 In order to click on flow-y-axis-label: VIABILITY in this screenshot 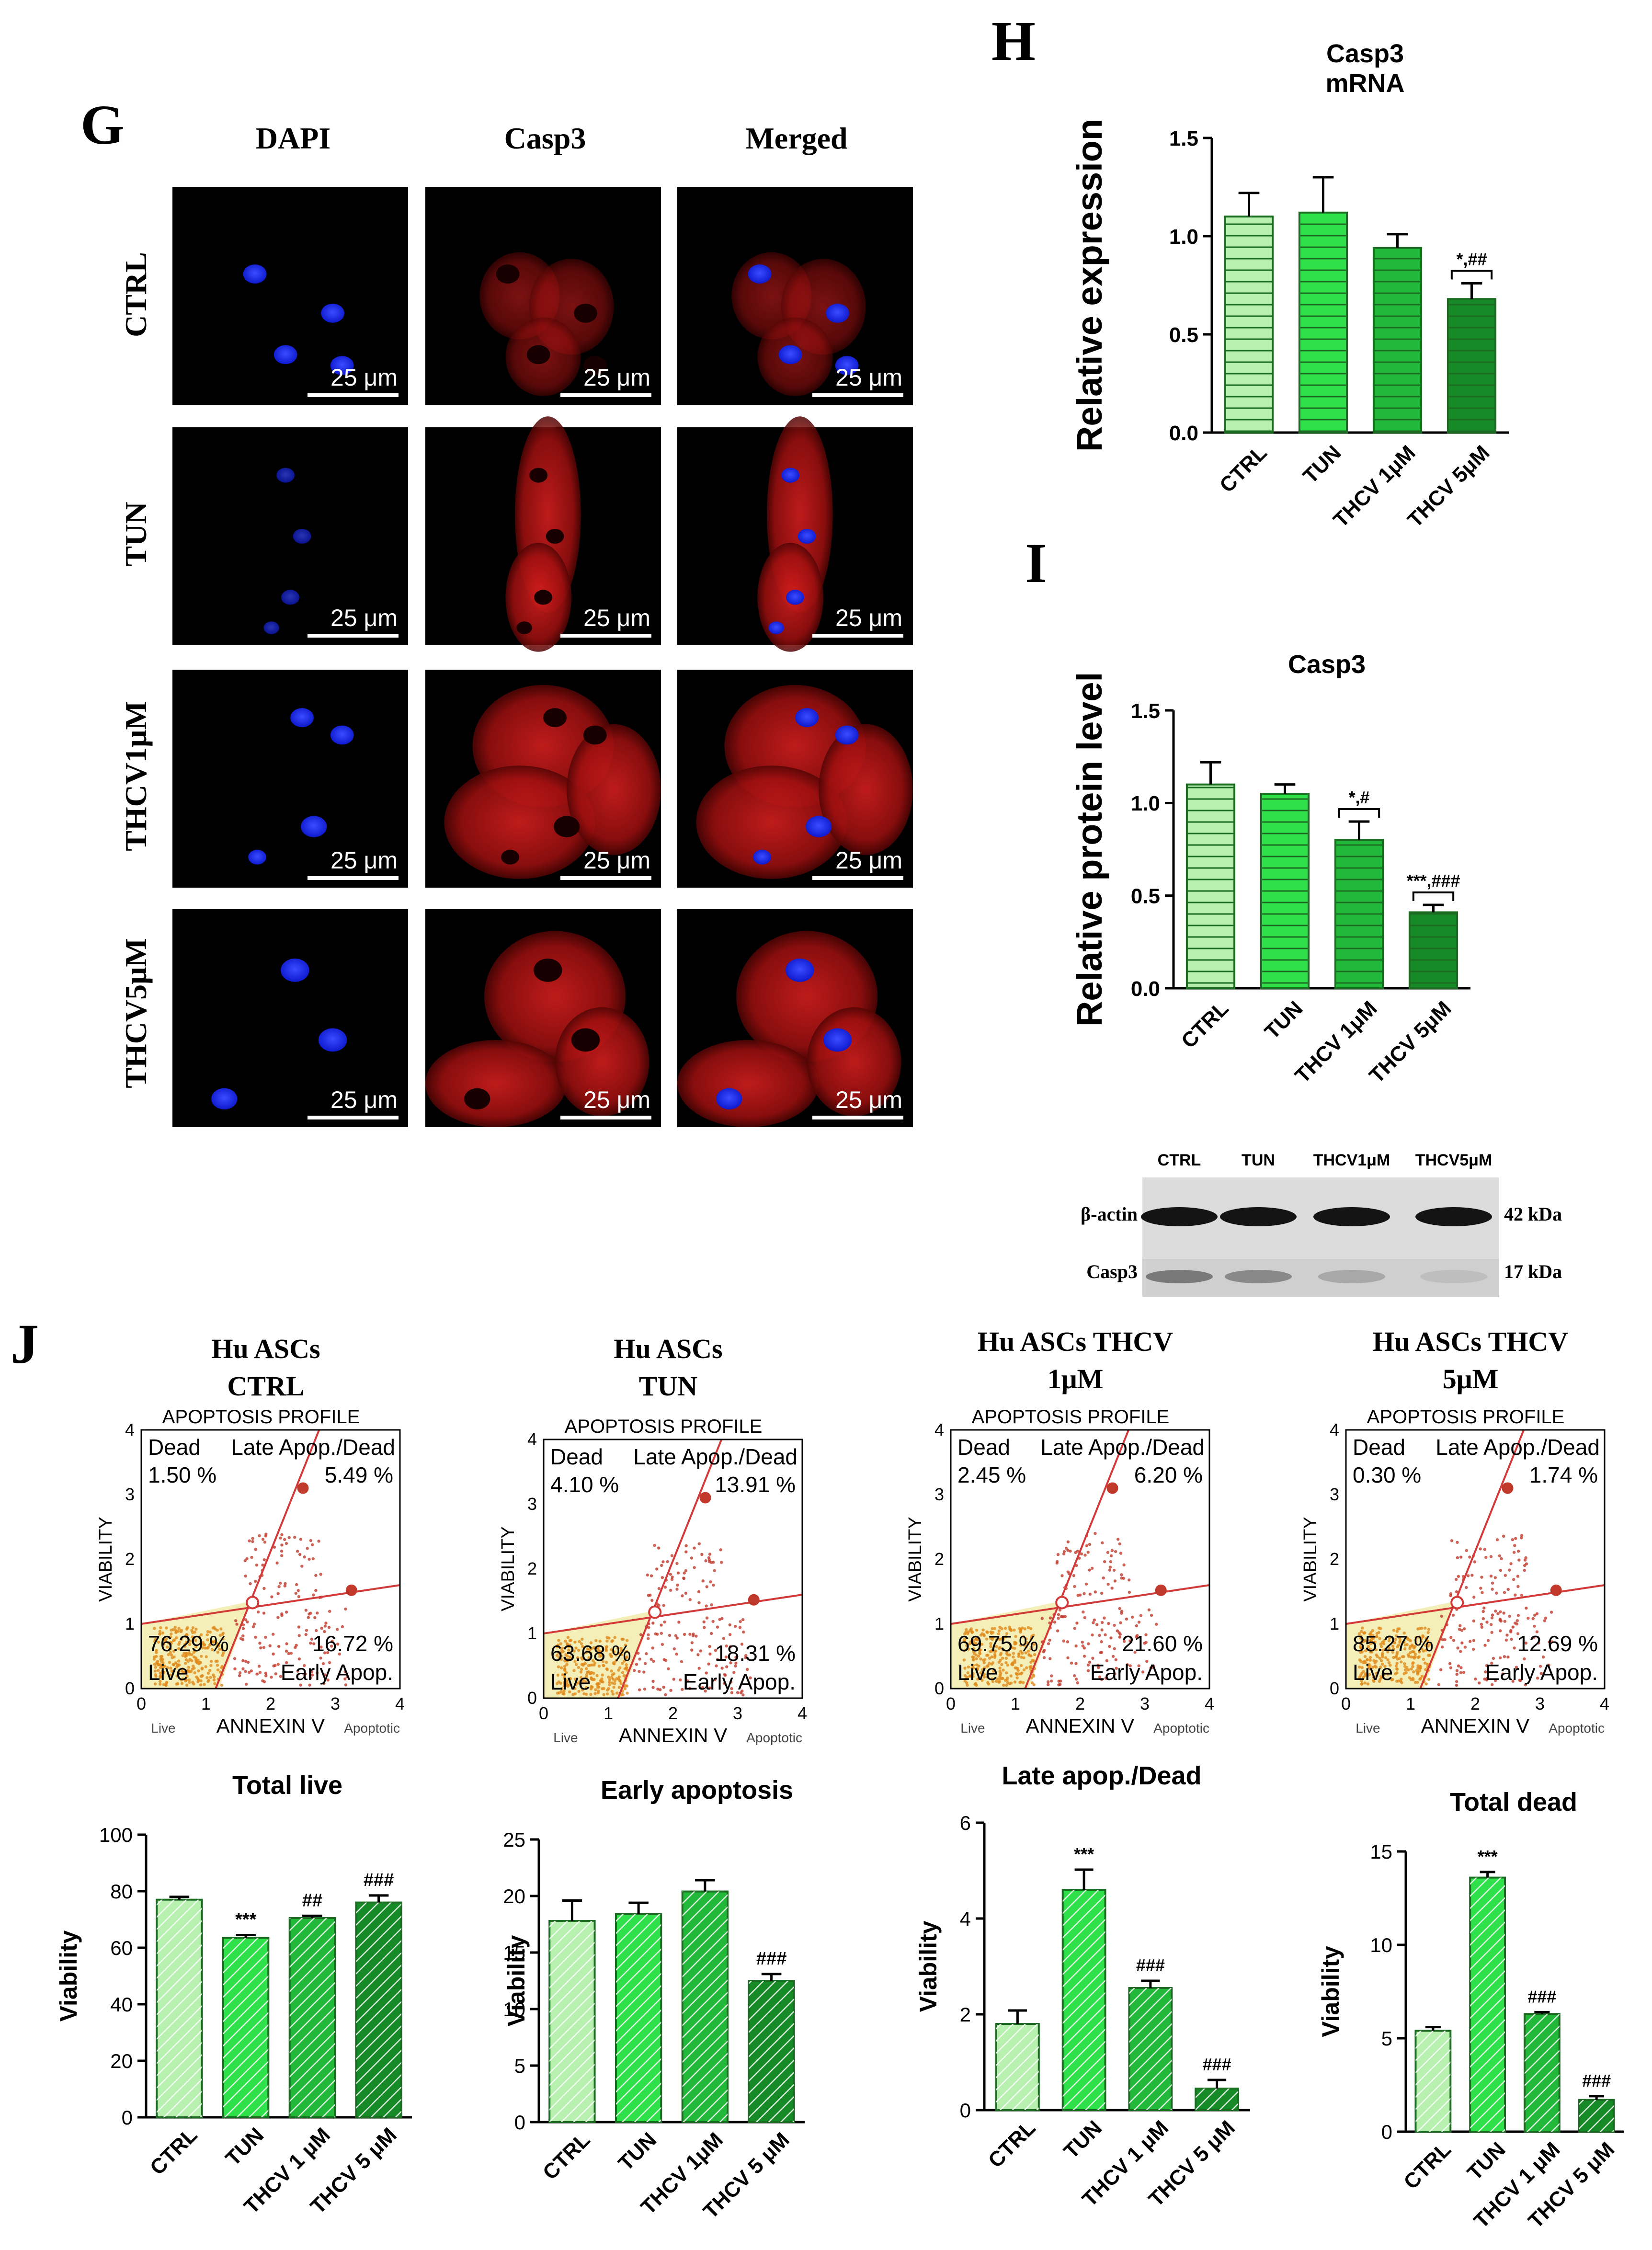, I will do `click(915, 1559)`.